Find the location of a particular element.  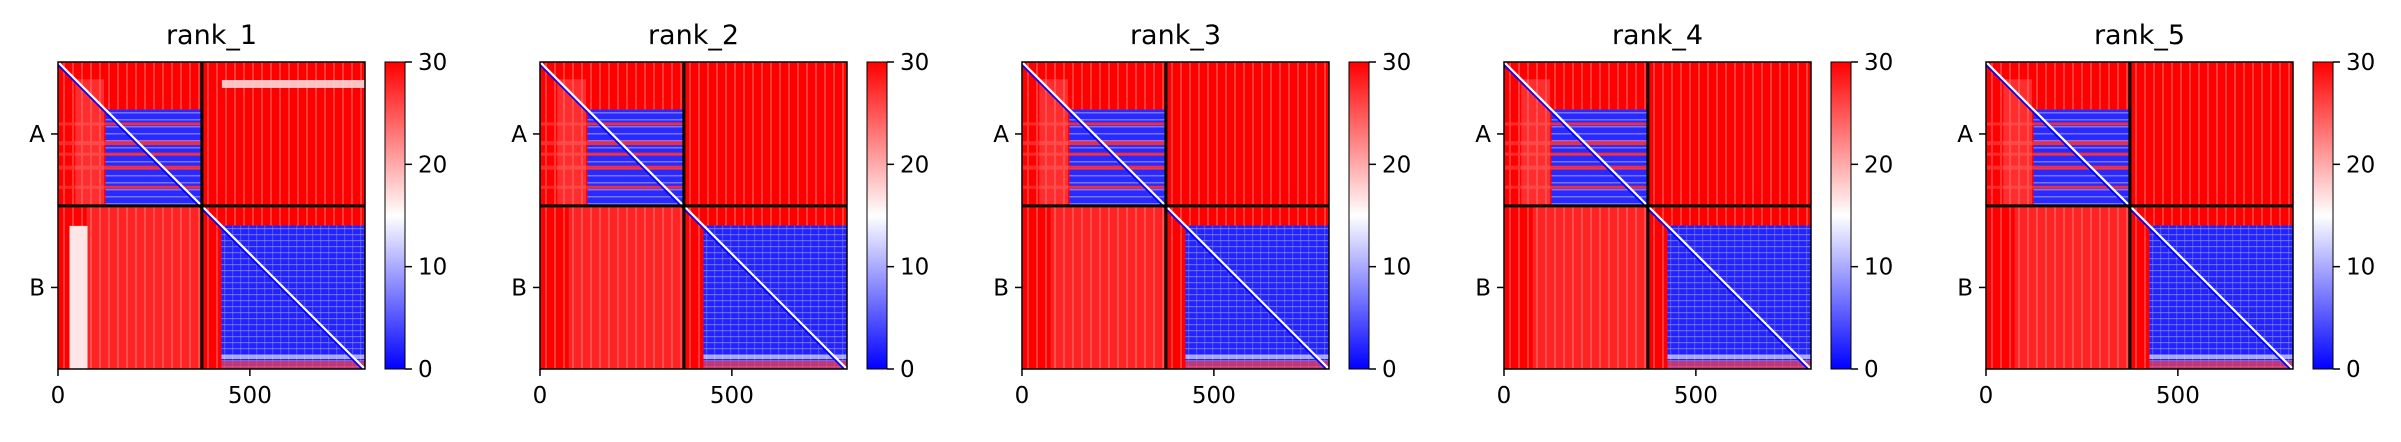

panel-title: rank_2 is located at coordinates (693, 35).